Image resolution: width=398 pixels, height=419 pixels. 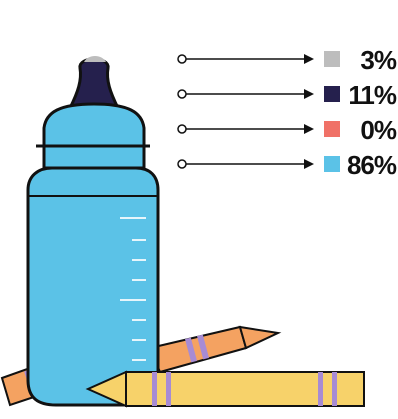 I want to click on orange-crayon-illustration, so click(x=215, y=349).